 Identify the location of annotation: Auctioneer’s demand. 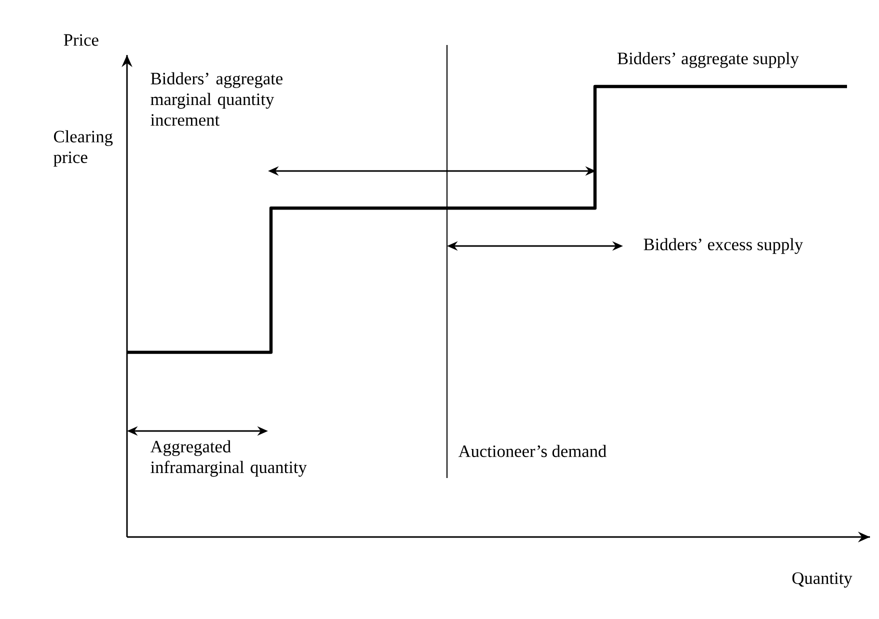
(532, 451).